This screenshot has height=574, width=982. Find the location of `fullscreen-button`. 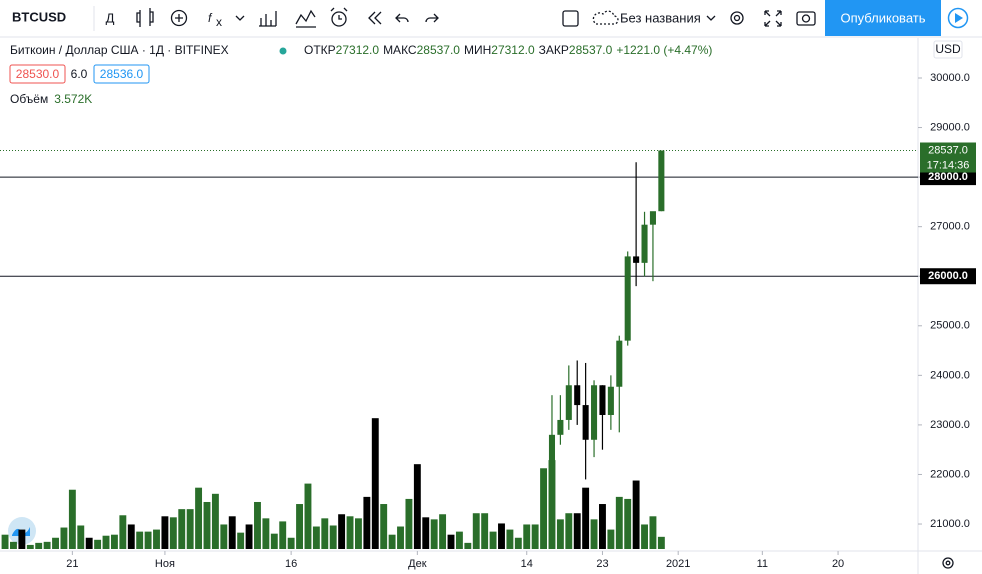

fullscreen-button is located at coordinates (773, 18).